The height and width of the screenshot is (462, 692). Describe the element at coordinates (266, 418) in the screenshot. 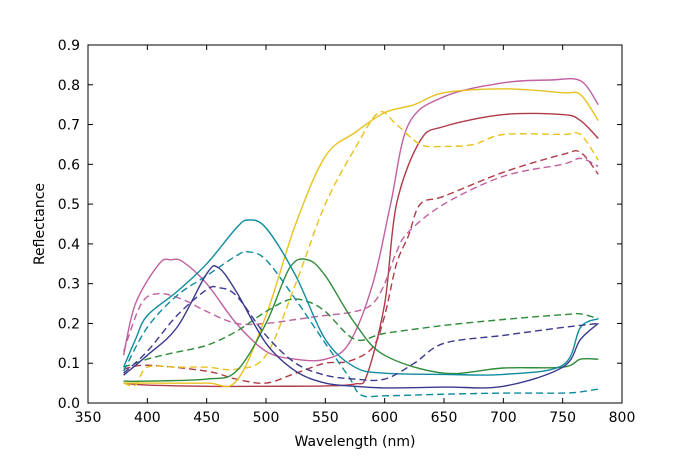

I see `x-tick-label: 500` at that location.